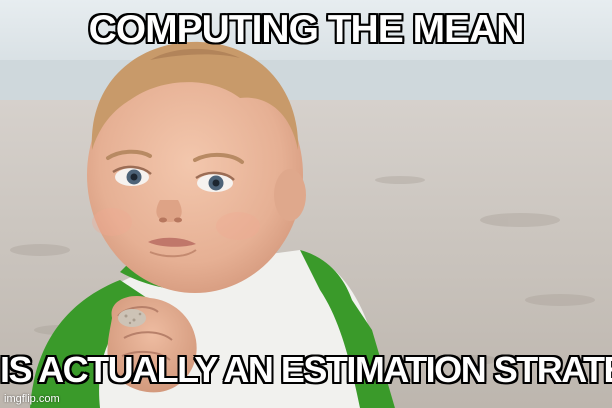 This screenshot has height=408, width=612. What do you see at coordinates (132, 318) in the screenshot?
I see `sand-in-fist` at bounding box center [132, 318].